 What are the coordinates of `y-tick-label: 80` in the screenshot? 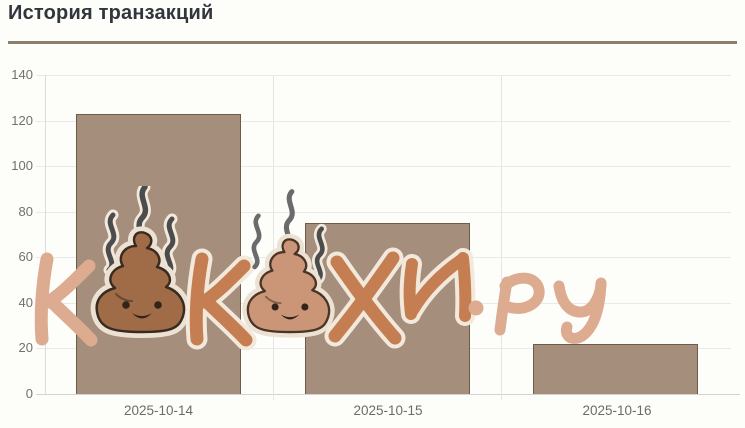 It's located at (25, 211).